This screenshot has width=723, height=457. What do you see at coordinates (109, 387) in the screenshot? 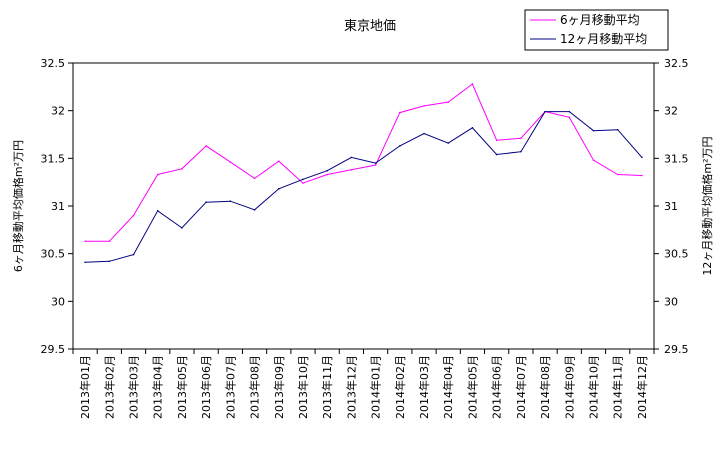
I see `x-tick-label: 2013年02月` at bounding box center [109, 387].